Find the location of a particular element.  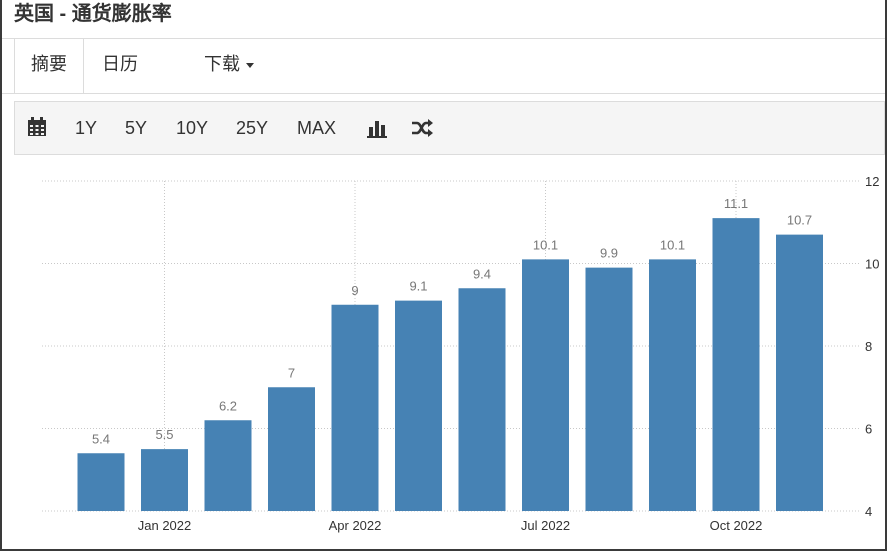

tab-summary: 摘要 is located at coordinates (49, 66).